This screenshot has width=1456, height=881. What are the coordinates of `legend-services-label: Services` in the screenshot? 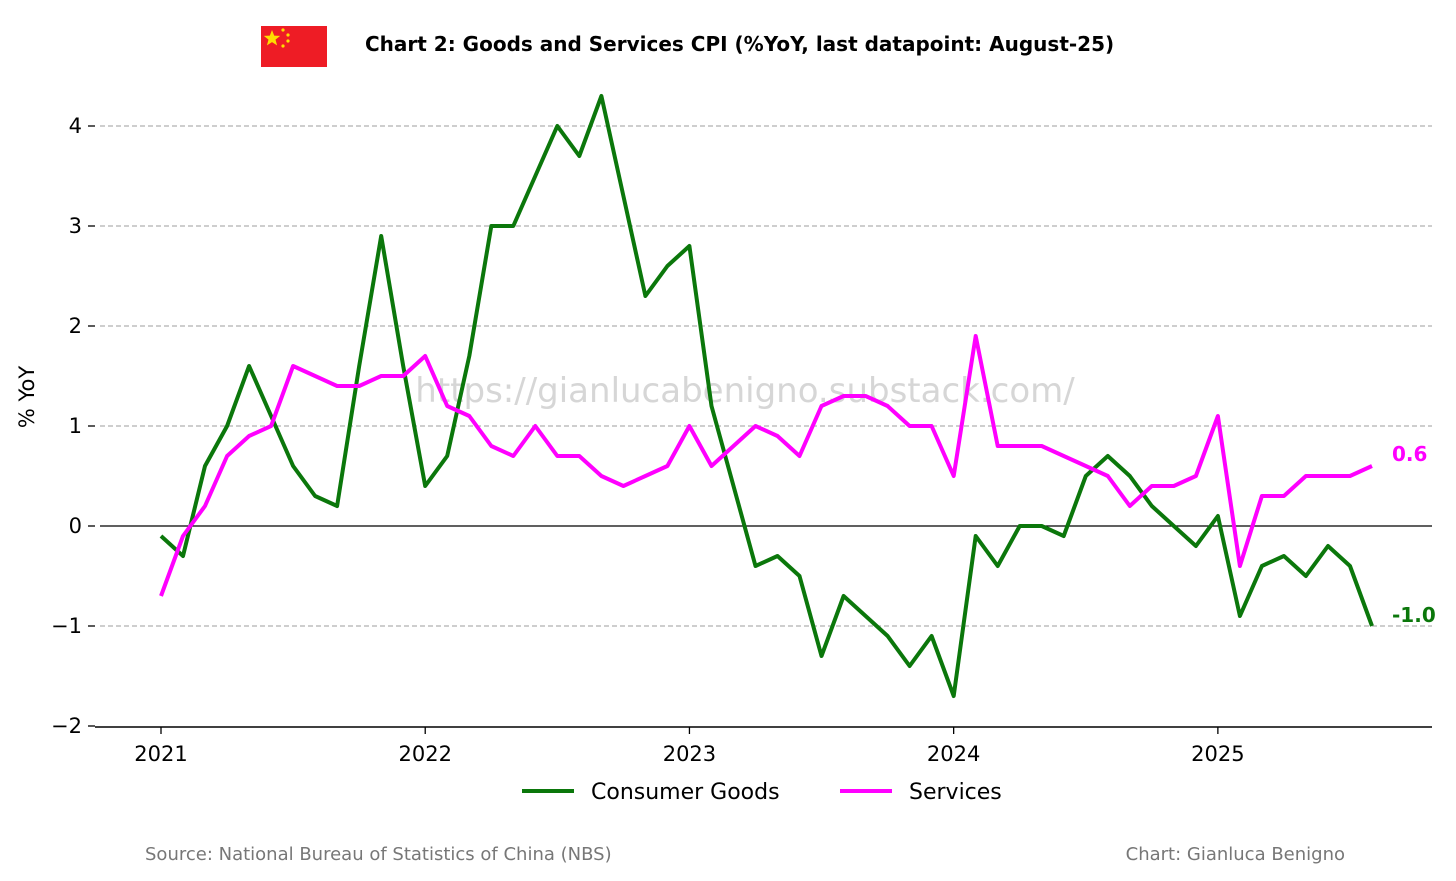 It's located at (955, 792).